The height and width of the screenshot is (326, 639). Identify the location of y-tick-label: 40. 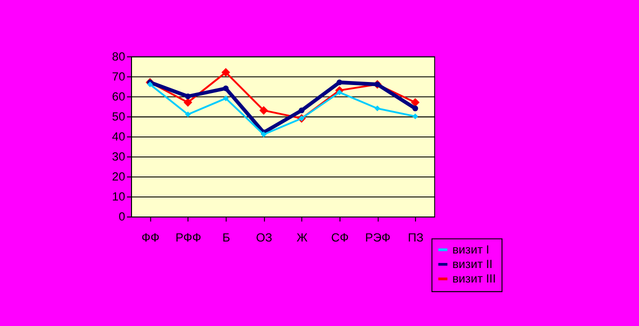
(119, 137).